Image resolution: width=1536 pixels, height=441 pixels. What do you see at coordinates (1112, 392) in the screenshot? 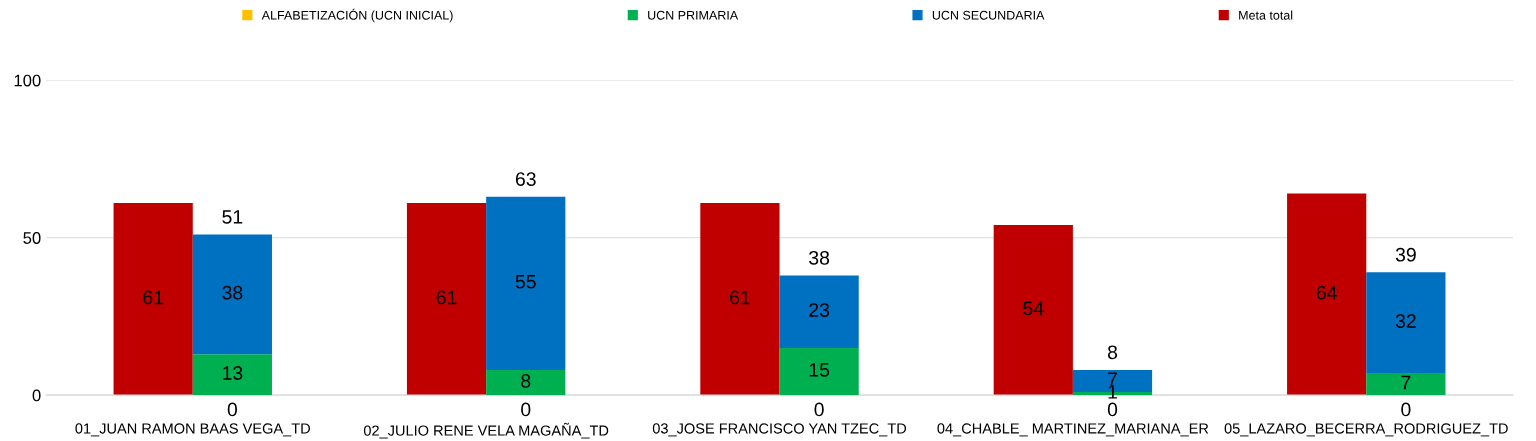
I see `data-label: 1` at bounding box center [1112, 392].